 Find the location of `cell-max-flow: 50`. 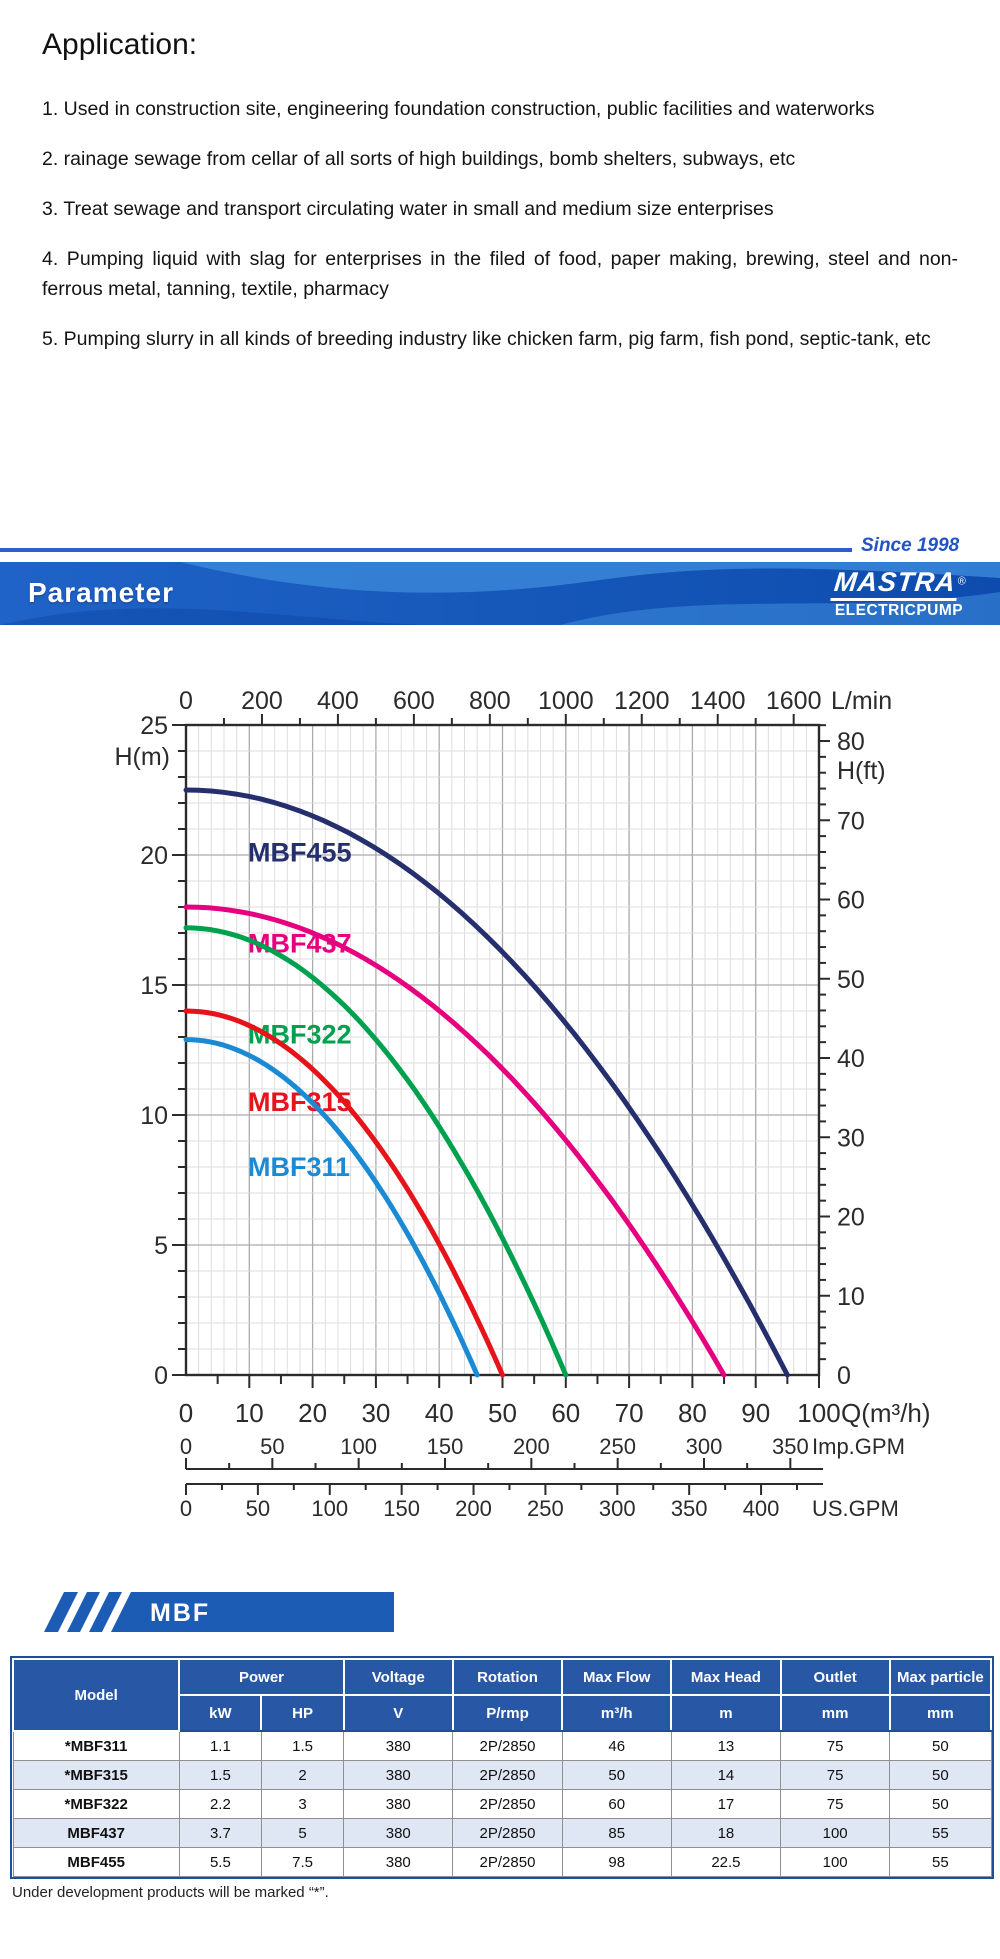

cell-max-flow: 50 is located at coordinates (616, 1775).